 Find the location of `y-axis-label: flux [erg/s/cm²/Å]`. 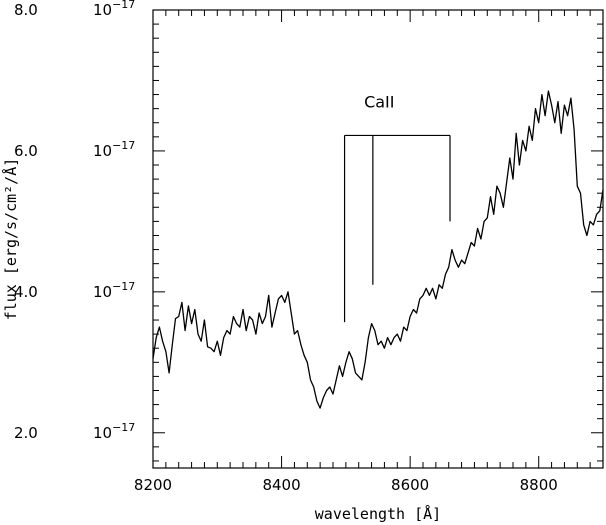

y-axis-label: flux [erg/s/cm²/Å] is located at coordinates (10, 239).